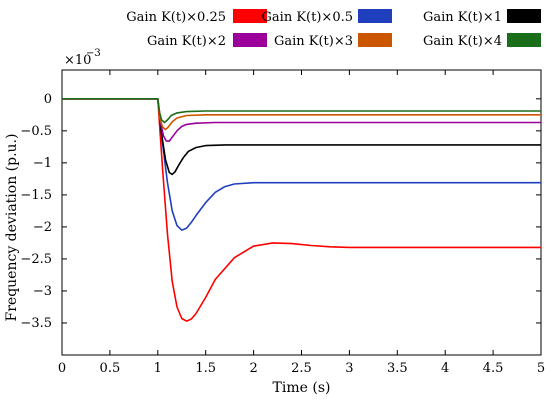 This screenshot has width=550, height=400. I want to click on legend-label: Gain K(t)×2, so click(186, 41).